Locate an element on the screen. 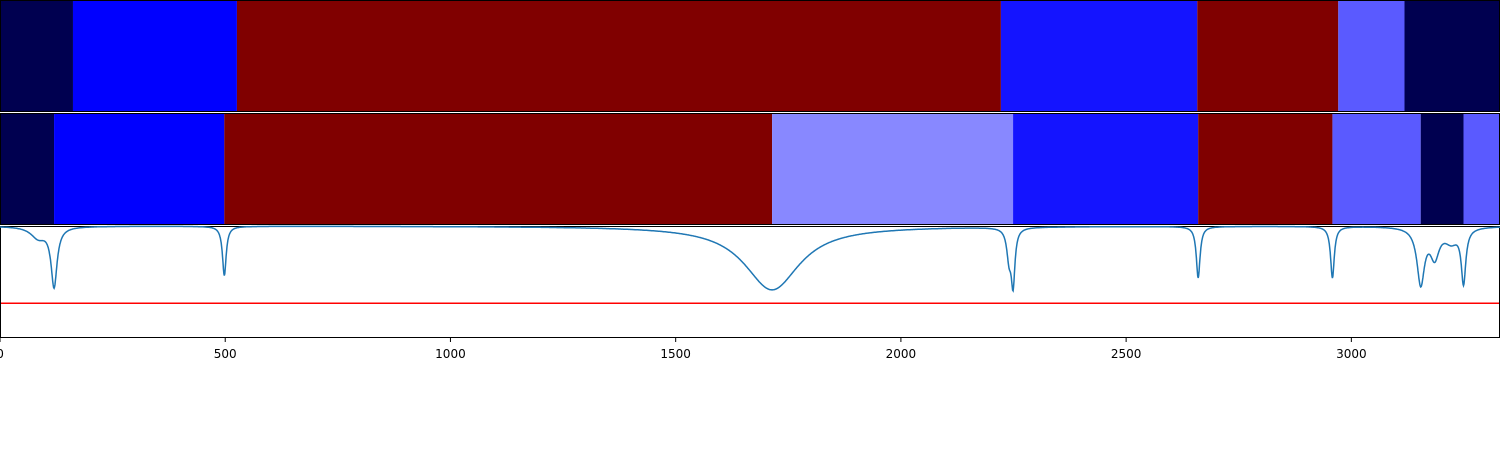 The width and height of the screenshot is (1500, 450). x-tick-label-2: 1000 is located at coordinates (450, 354).